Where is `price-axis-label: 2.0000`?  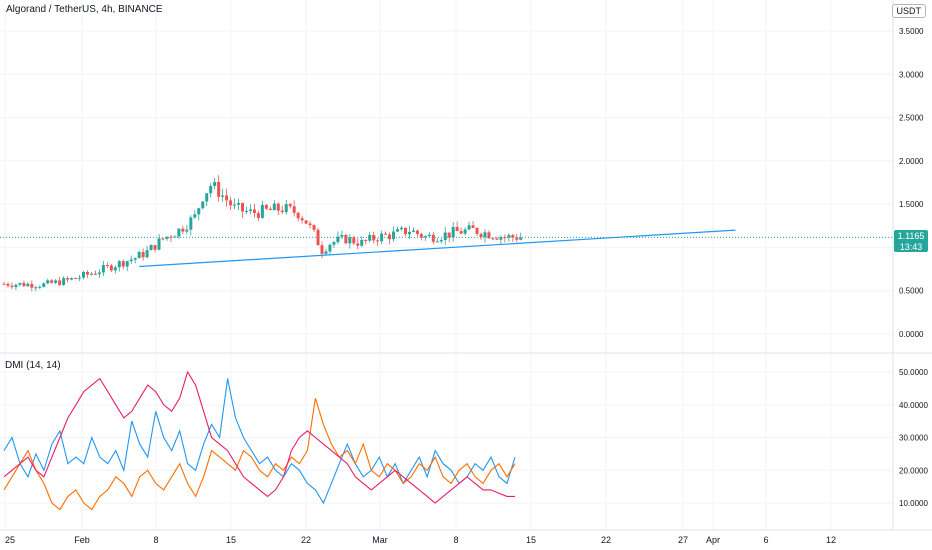 price-axis-label: 2.0000 is located at coordinates (911, 161).